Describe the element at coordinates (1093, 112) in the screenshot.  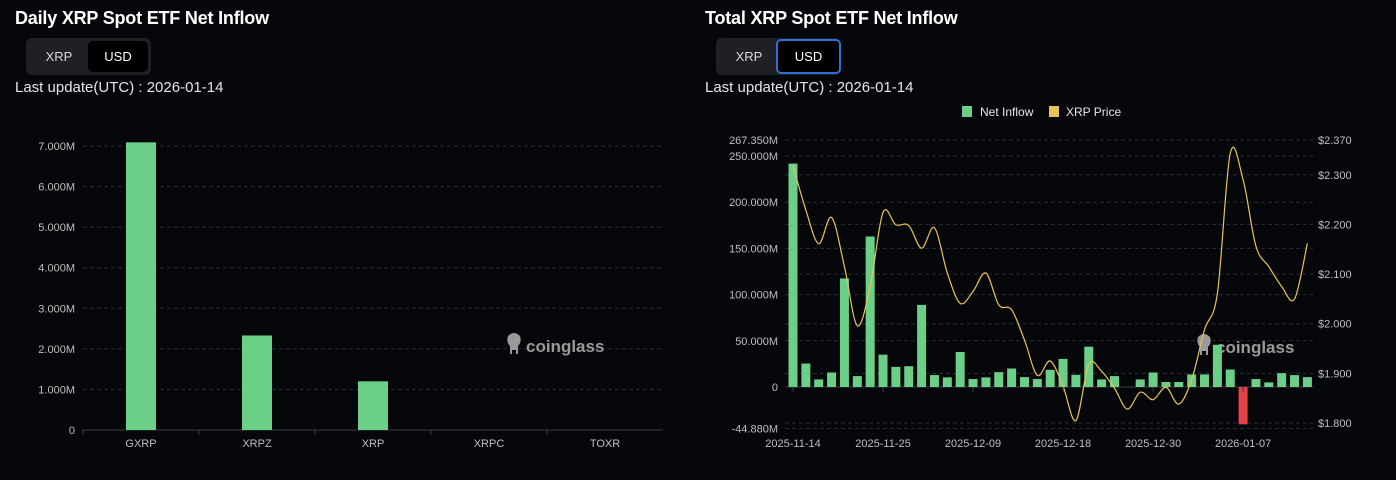
I see `legend-xrp-price-label: XRP Price` at that location.